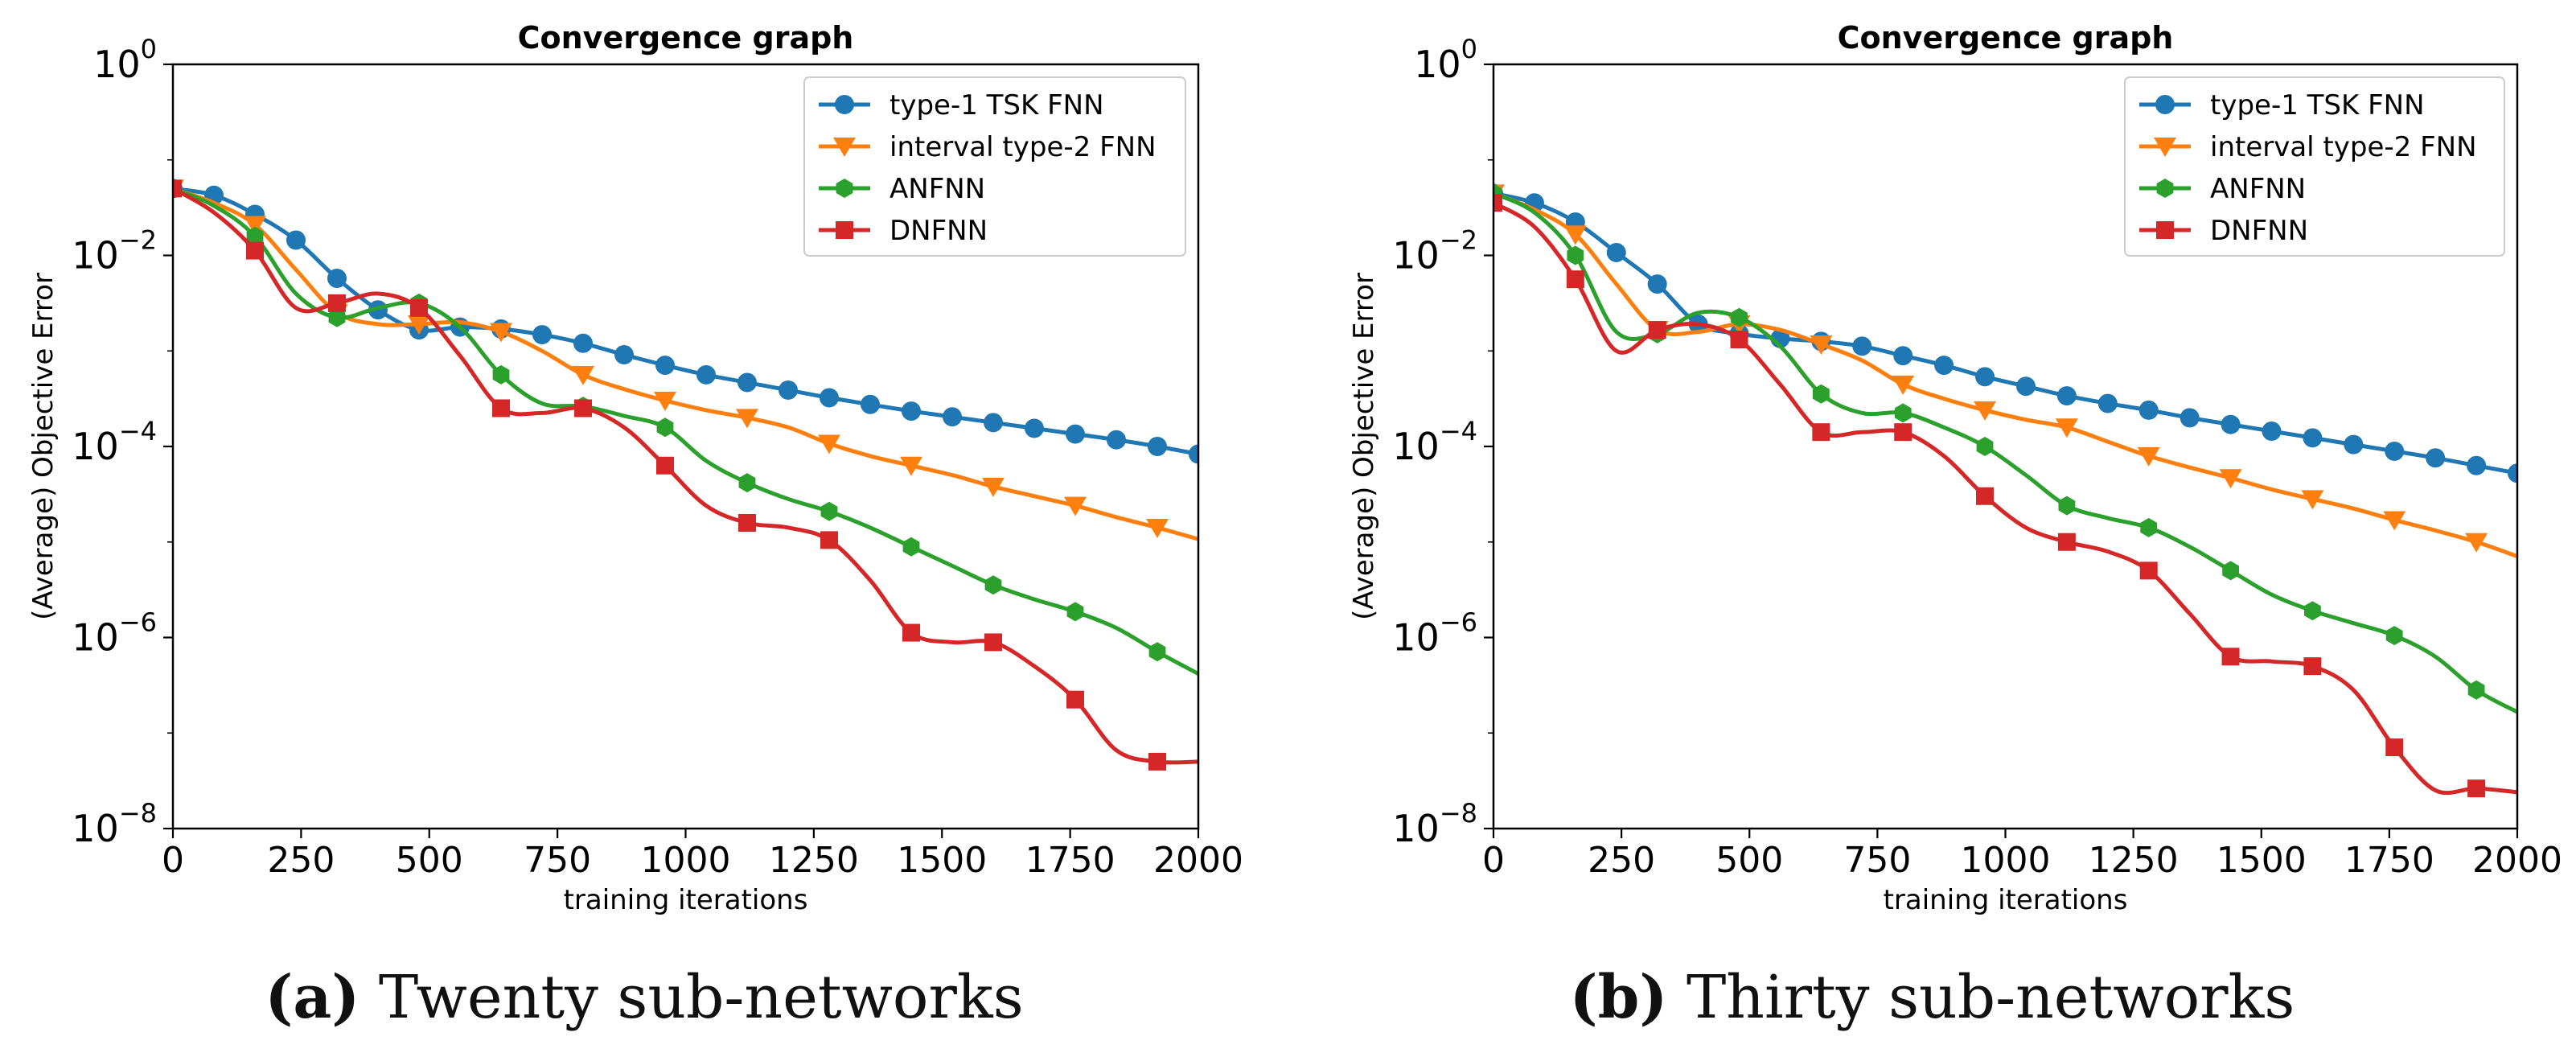  Describe the element at coordinates (1198, 860) in the screenshot. I see `x-tick-label: 2000` at that location.